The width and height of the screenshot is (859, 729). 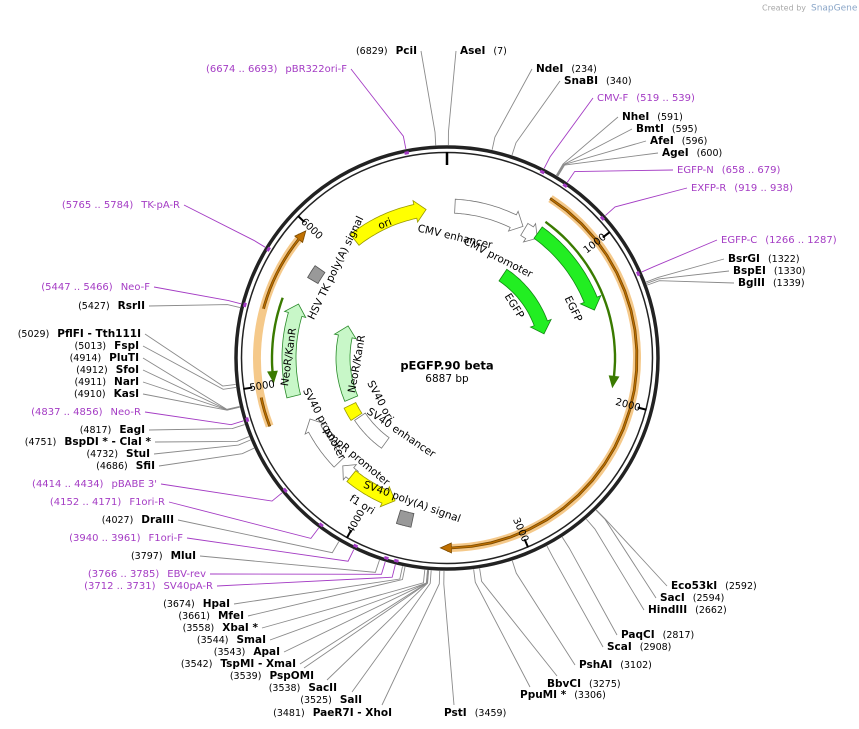 I want to click on site-position: (3459), so click(x=491, y=713).